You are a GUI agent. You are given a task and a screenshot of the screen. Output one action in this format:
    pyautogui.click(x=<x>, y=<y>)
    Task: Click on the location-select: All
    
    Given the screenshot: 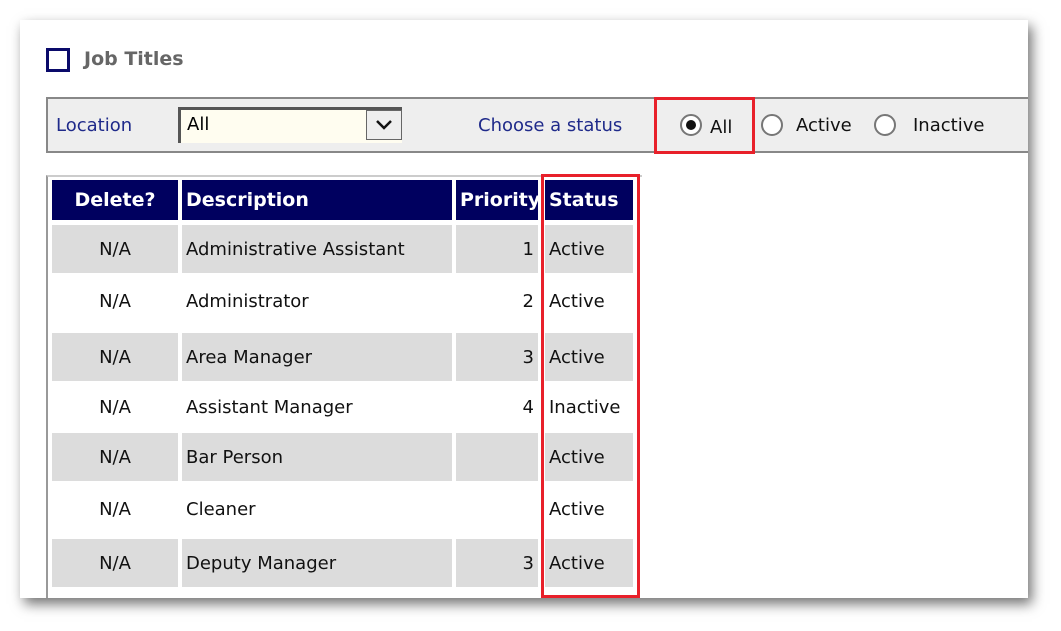 What is the action you would take?
    pyautogui.click(x=290, y=125)
    